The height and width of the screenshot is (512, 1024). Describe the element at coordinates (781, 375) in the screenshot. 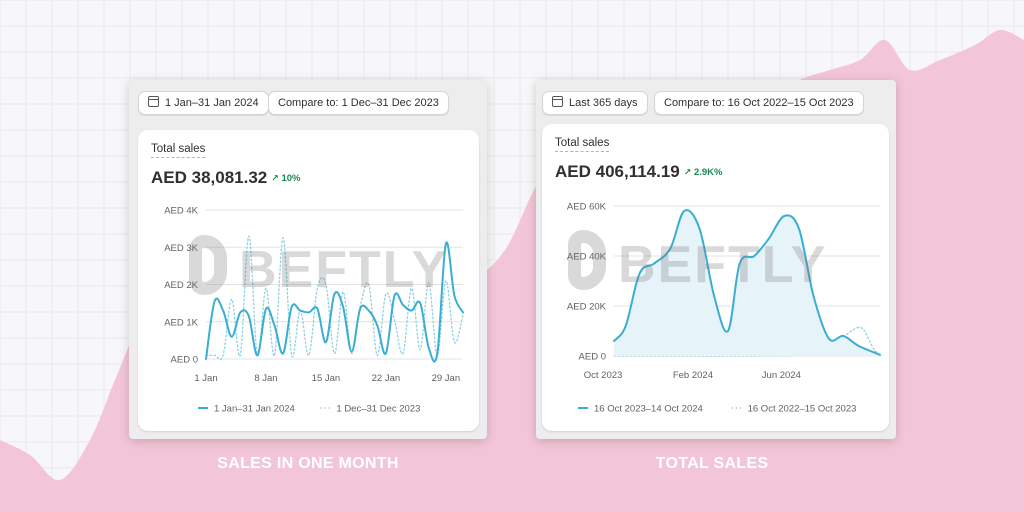

I see `x-tick-label: Jun 2024` at that location.